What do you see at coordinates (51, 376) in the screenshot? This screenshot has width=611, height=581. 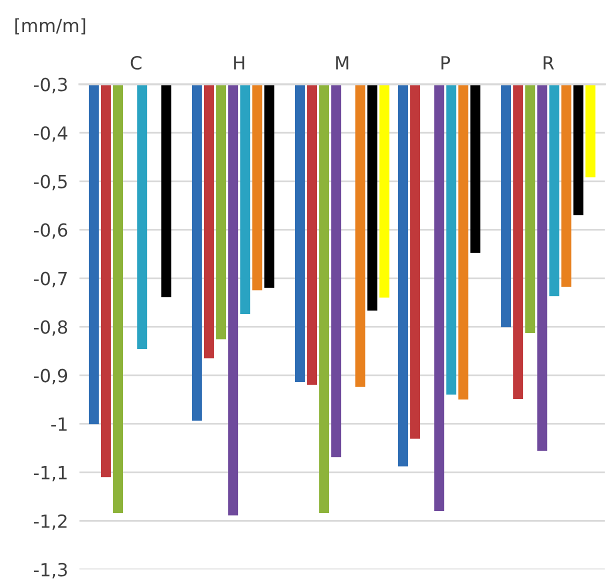 I see `y-tick-label: -0,9` at bounding box center [51, 376].